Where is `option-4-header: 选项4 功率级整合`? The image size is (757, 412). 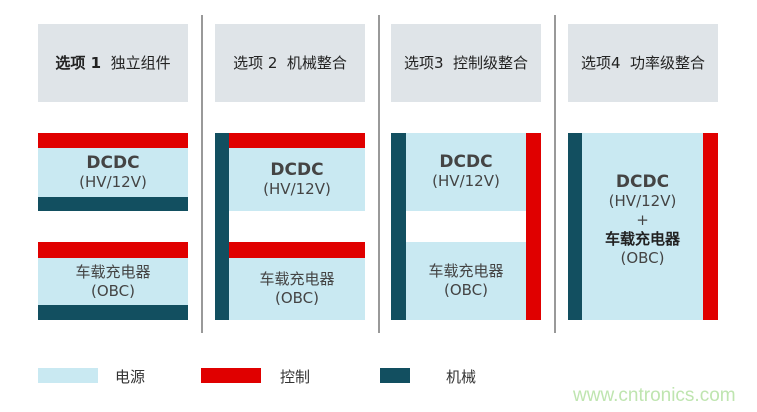
option-4-header: 选项4 功率级整合 is located at coordinates (643, 63).